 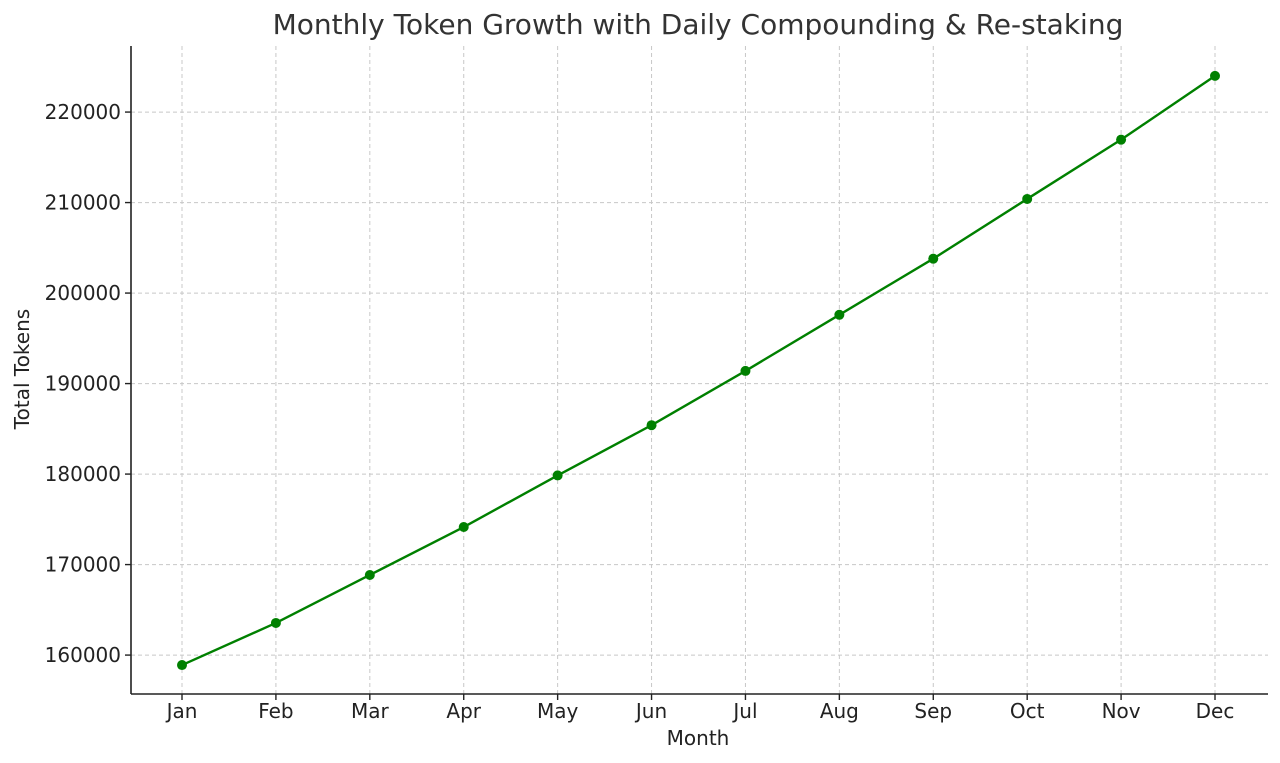 What do you see at coordinates (1027, 711) in the screenshot?
I see `x-tick-label: Oct` at bounding box center [1027, 711].